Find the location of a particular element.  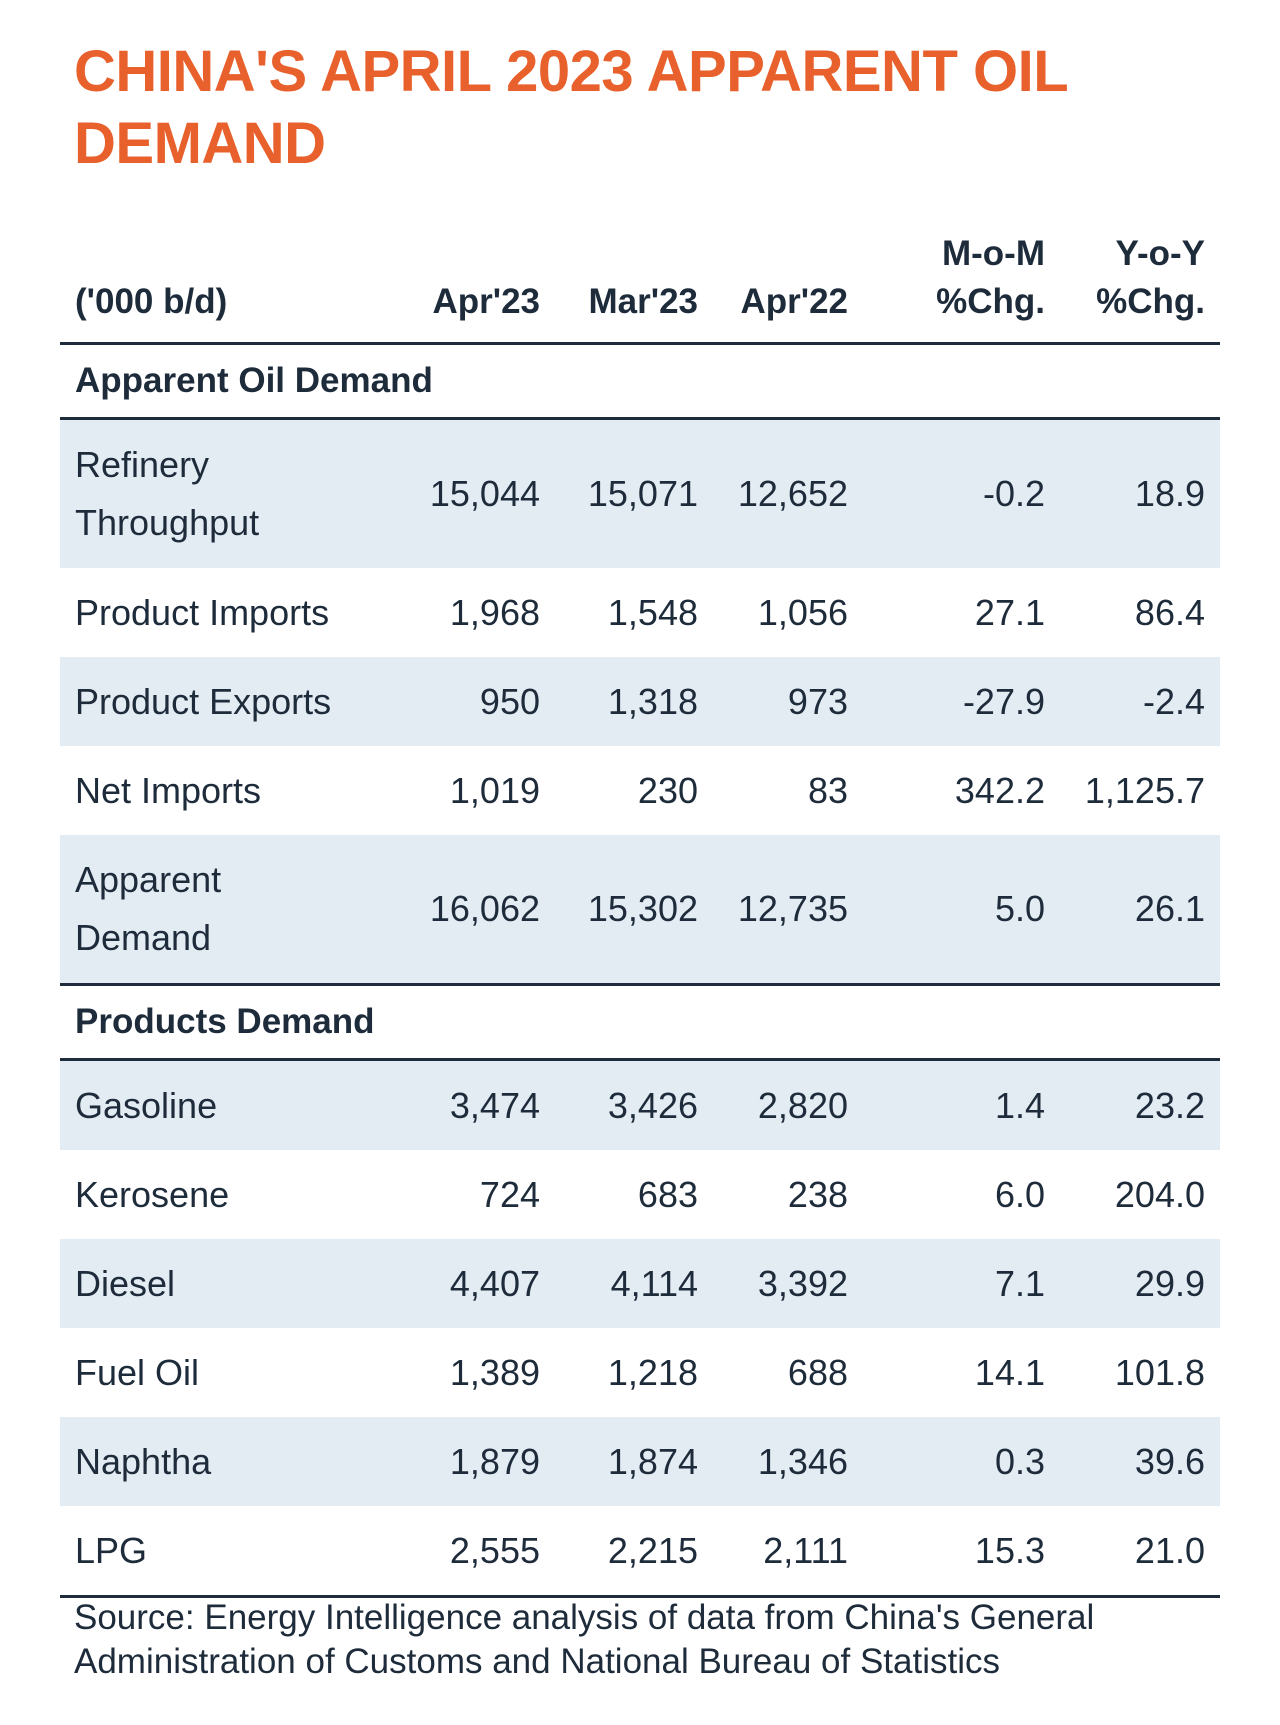

col-header-yoy-line1: Y-o-Y is located at coordinates (1160, 253).